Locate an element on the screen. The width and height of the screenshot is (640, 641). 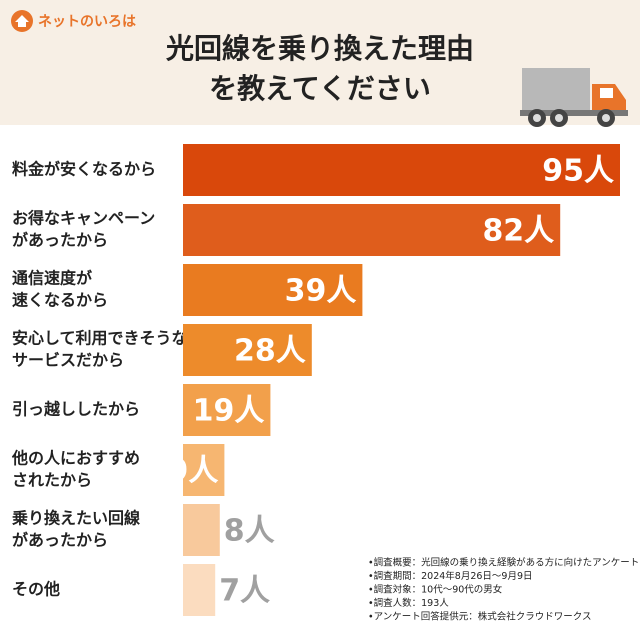
value-label: 28人 is located at coordinates (270, 351).